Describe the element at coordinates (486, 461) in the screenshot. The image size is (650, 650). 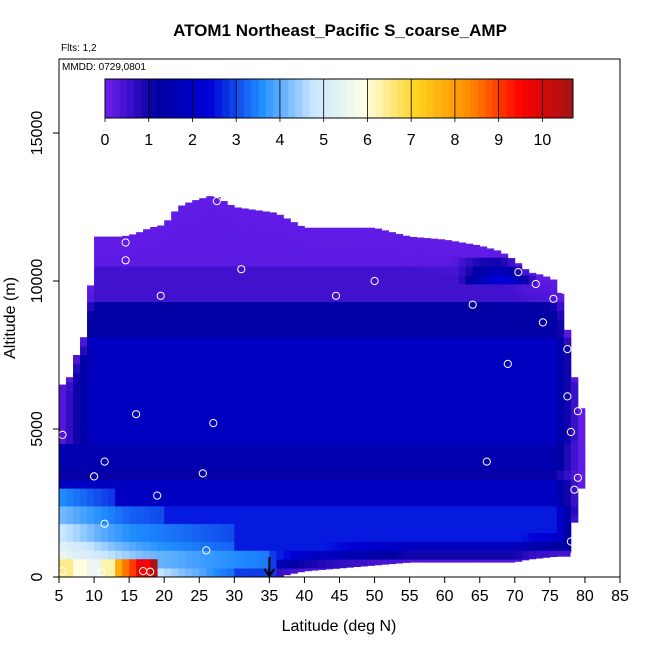
I see `sample-point` at that location.